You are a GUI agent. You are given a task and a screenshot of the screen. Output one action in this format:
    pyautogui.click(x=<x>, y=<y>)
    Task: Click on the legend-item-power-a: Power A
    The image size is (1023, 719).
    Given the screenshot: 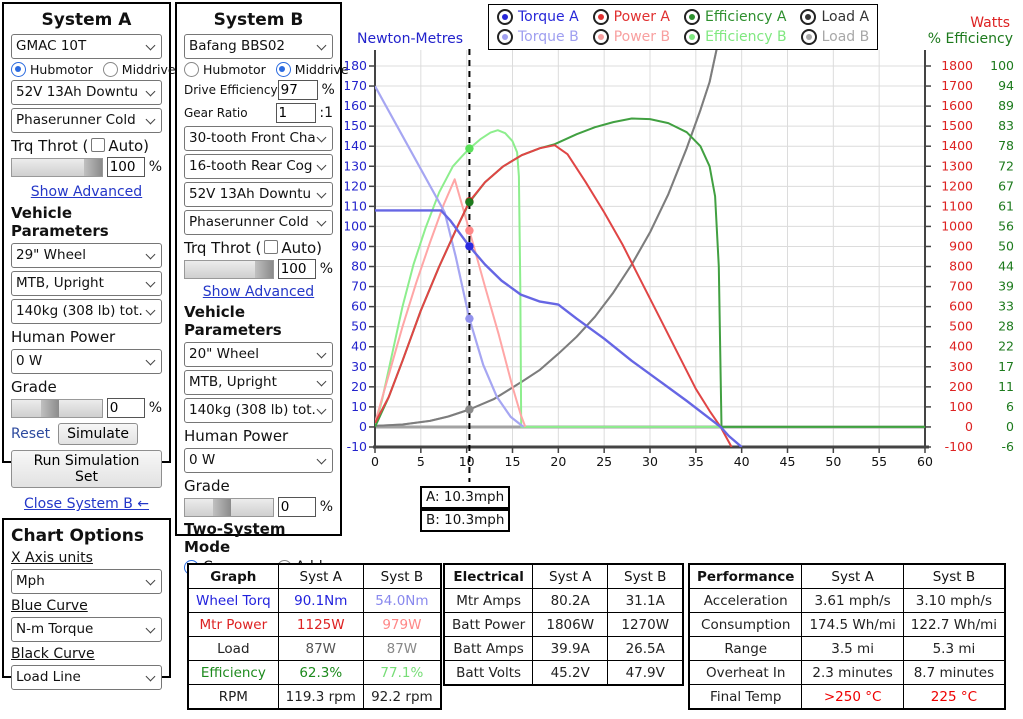 What is the action you would take?
    pyautogui.click(x=631, y=17)
    